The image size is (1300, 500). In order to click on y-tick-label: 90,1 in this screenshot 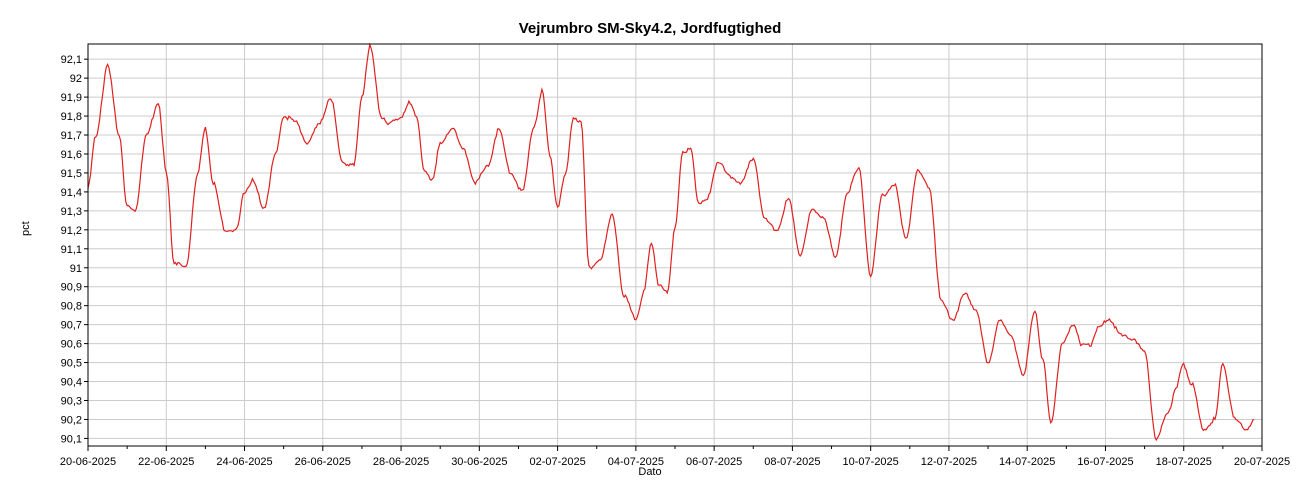, I will do `click(71, 439)`.